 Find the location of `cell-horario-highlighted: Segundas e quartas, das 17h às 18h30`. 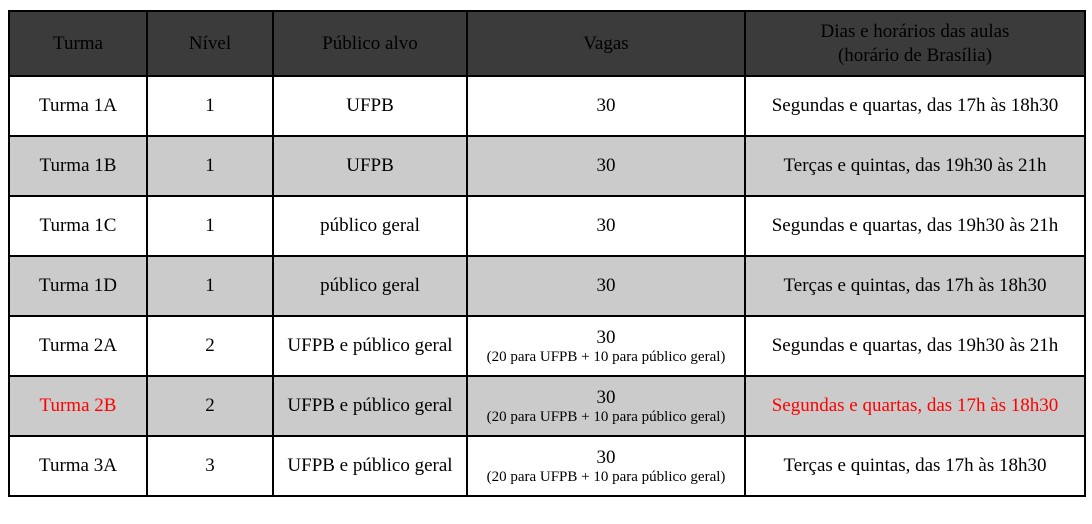

cell-horario-highlighted: Segundas e quartas, das 17h às 18h30 is located at coordinates (915, 406).